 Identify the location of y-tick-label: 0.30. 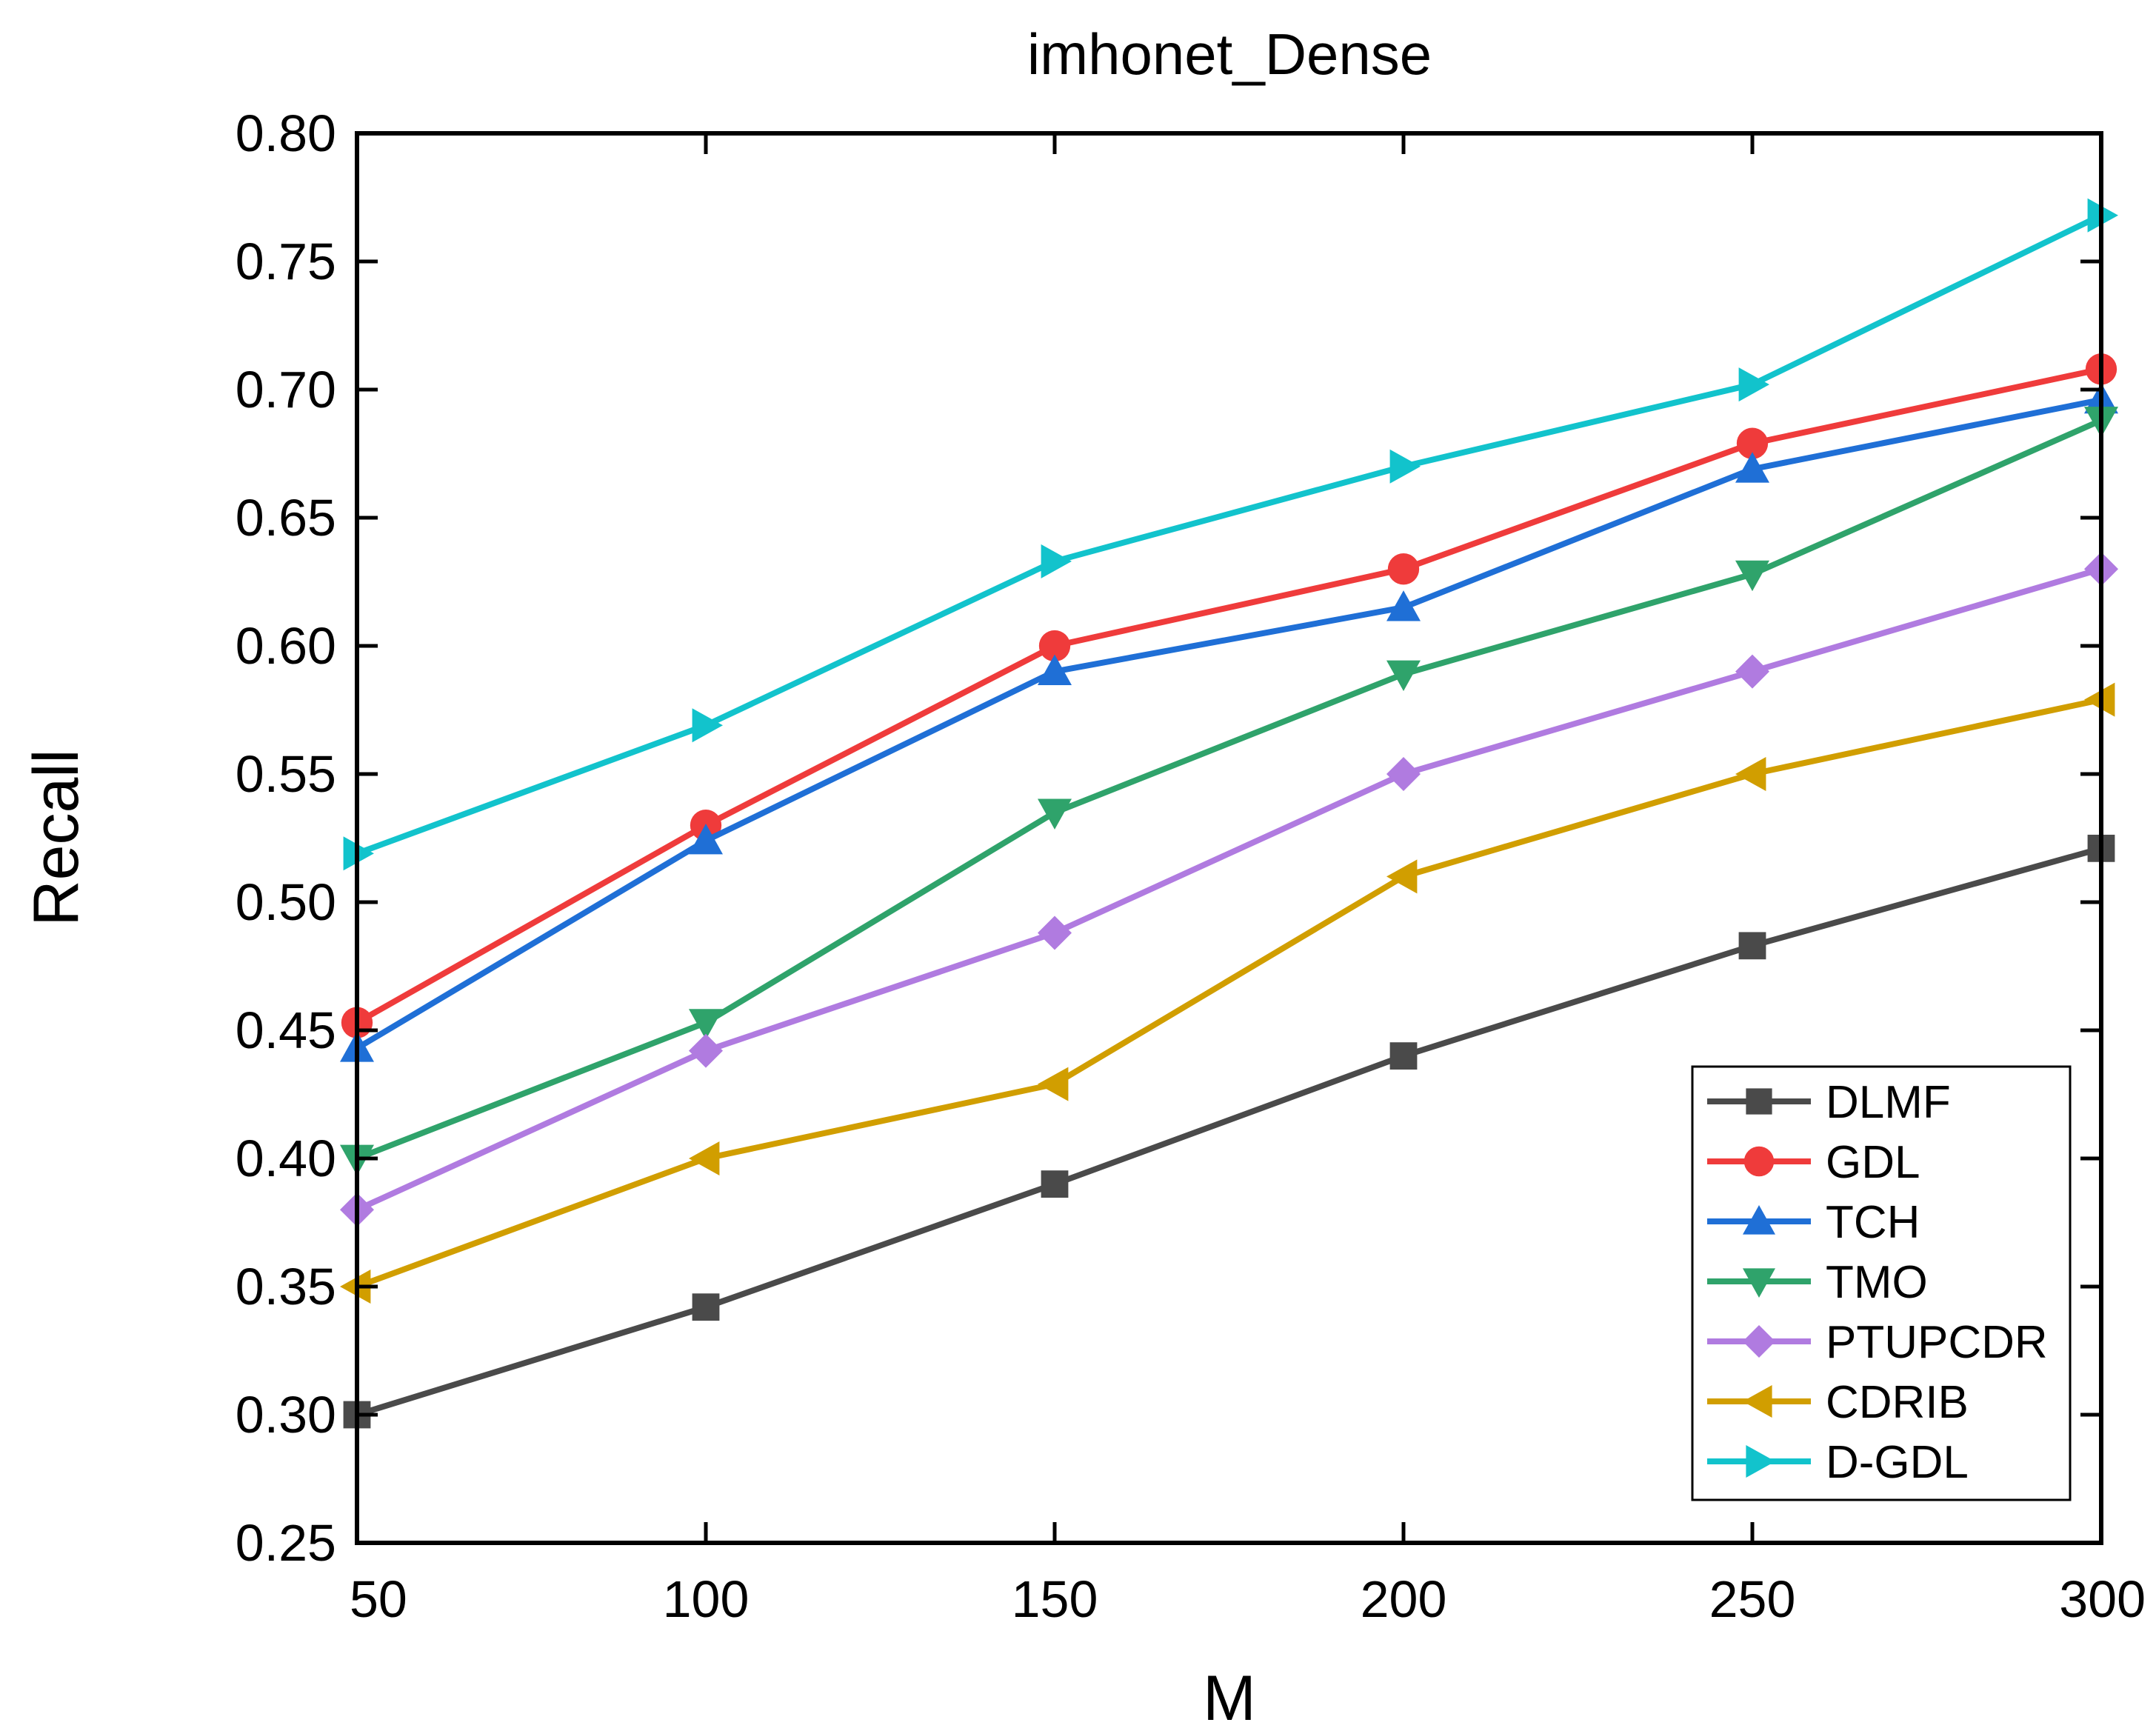
(286, 1415).